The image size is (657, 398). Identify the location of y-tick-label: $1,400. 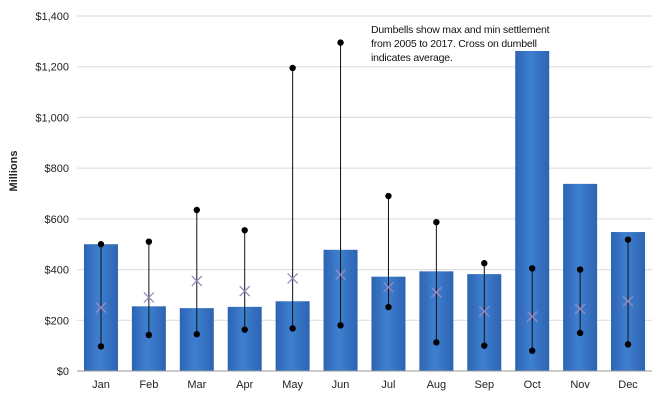
(52, 17).